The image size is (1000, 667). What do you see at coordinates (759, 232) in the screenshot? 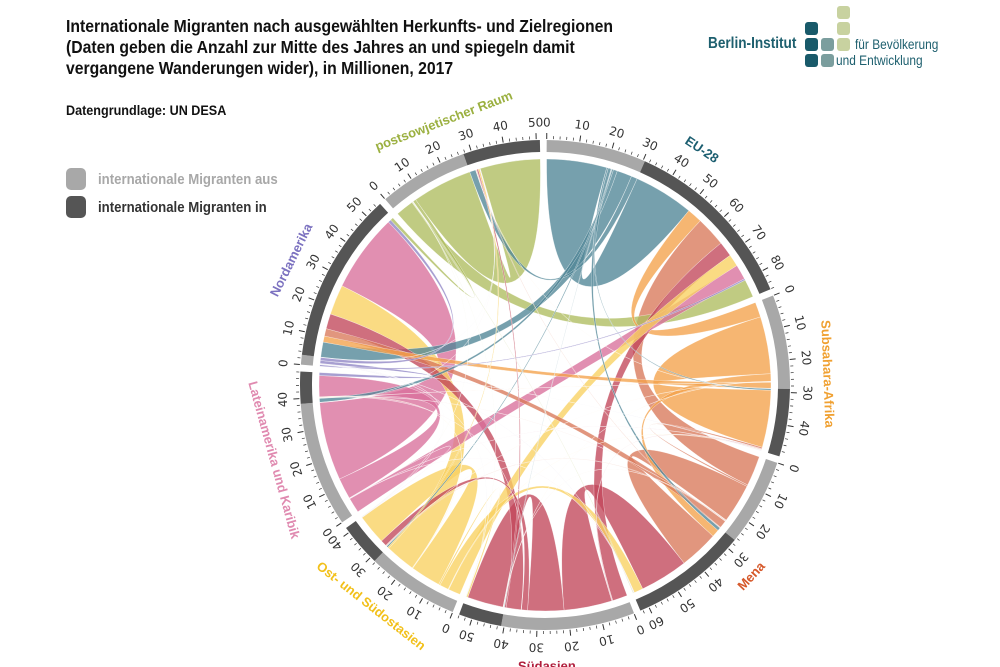
I see `tick-label: 70` at bounding box center [759, 232].